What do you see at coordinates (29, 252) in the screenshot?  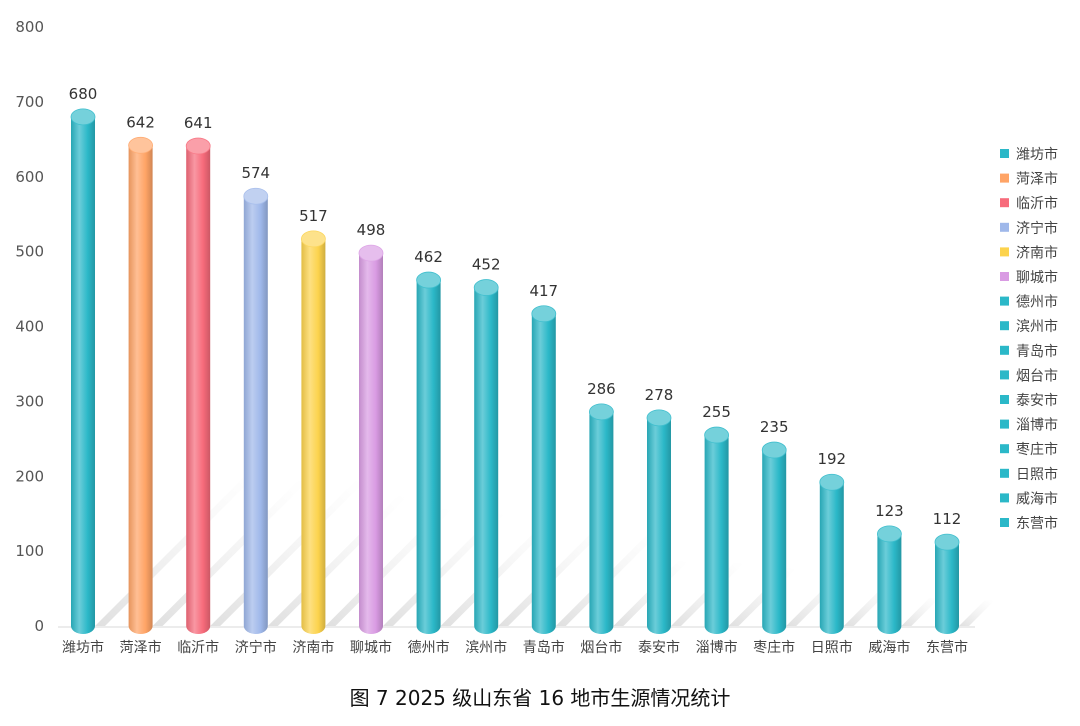 I see `y-tick-label: 500` at bounding box center [29, 252].